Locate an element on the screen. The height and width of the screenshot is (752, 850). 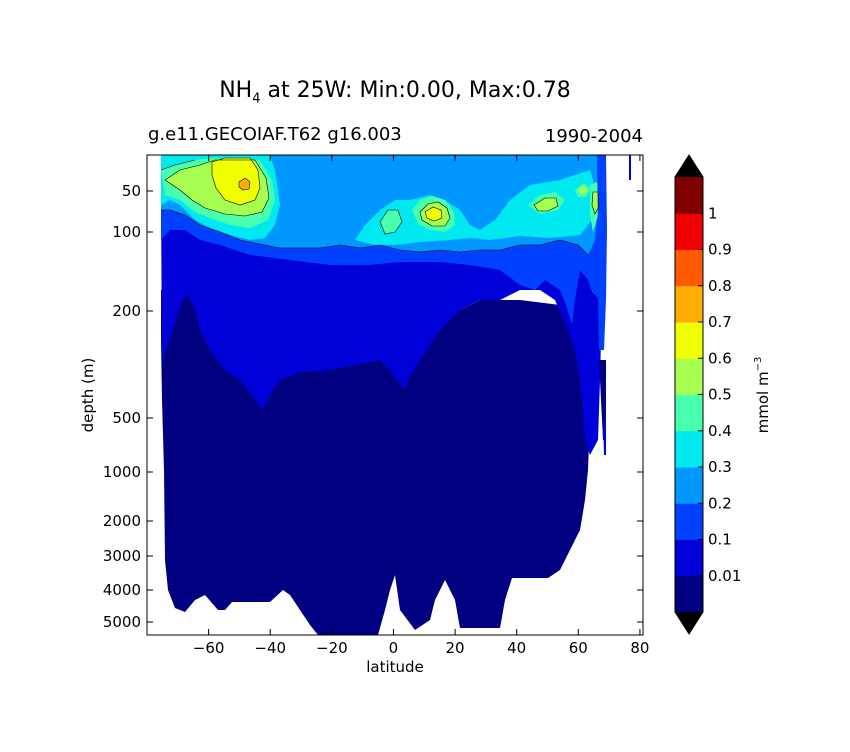
y-tick-label: 1000 is located at coordinates (122, 472).